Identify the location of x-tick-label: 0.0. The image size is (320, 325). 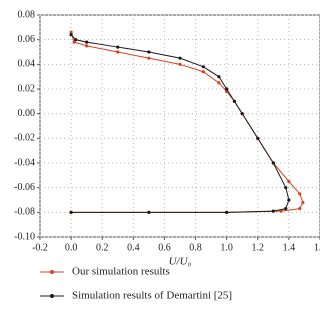
(71, 247).